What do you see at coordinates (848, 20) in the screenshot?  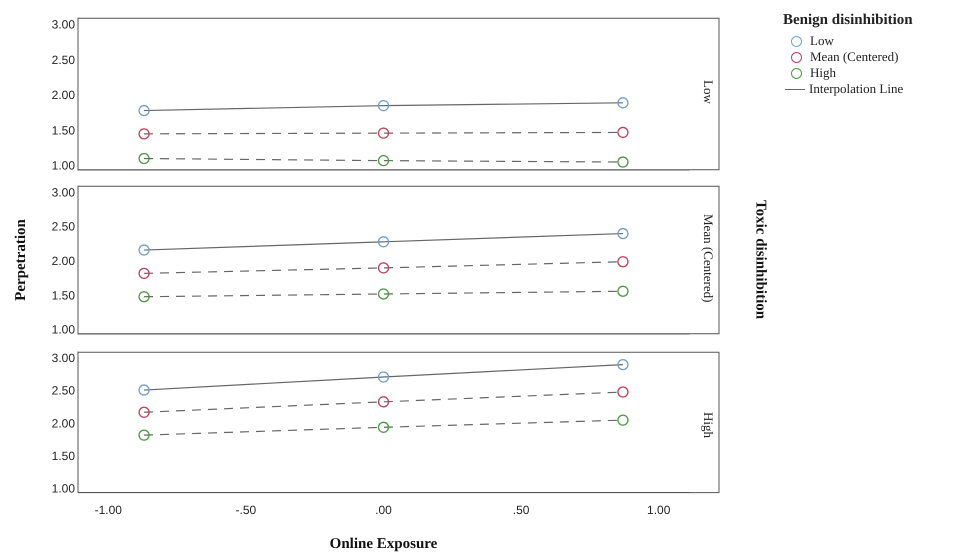 I see `legend-title: Benign disinhibition` at bounding box center [848, 20].